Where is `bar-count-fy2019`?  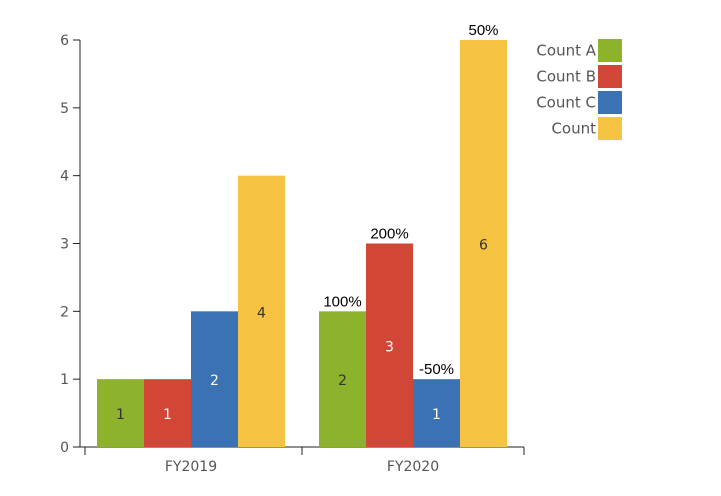 bar-count-fy2019 is located at coordinates (261, 311).